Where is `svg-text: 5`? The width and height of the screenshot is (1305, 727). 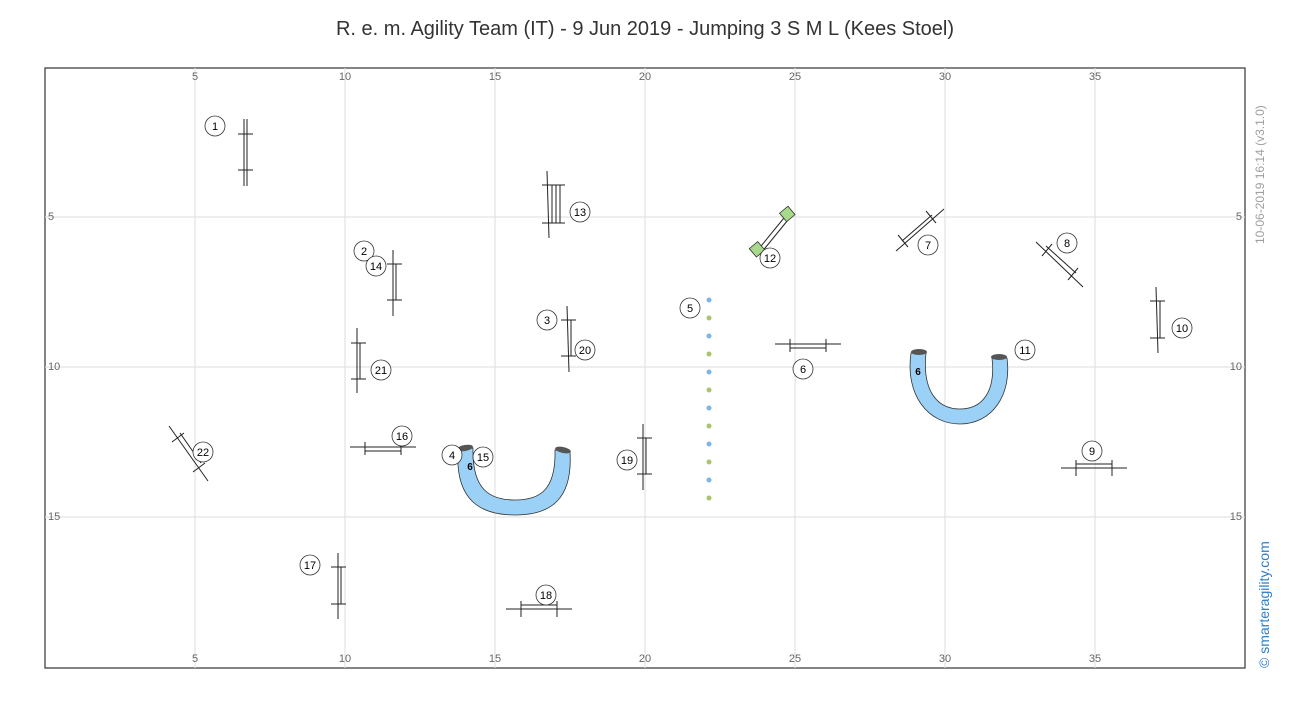
svg-text: 5 is located at coordinates (690, 309).